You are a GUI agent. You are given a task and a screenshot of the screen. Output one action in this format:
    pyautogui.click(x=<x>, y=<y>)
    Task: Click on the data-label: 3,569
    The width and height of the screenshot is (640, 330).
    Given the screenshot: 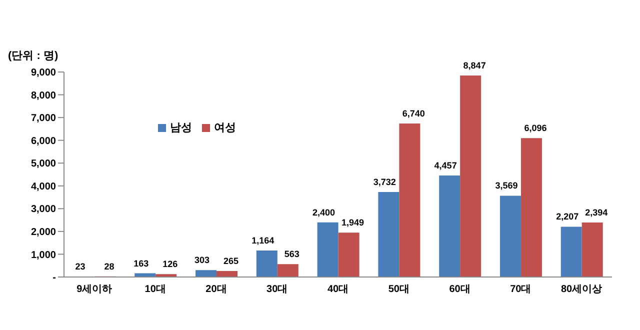 What is the action you would take?
    pyautogui.click(x=506, y=185)
    